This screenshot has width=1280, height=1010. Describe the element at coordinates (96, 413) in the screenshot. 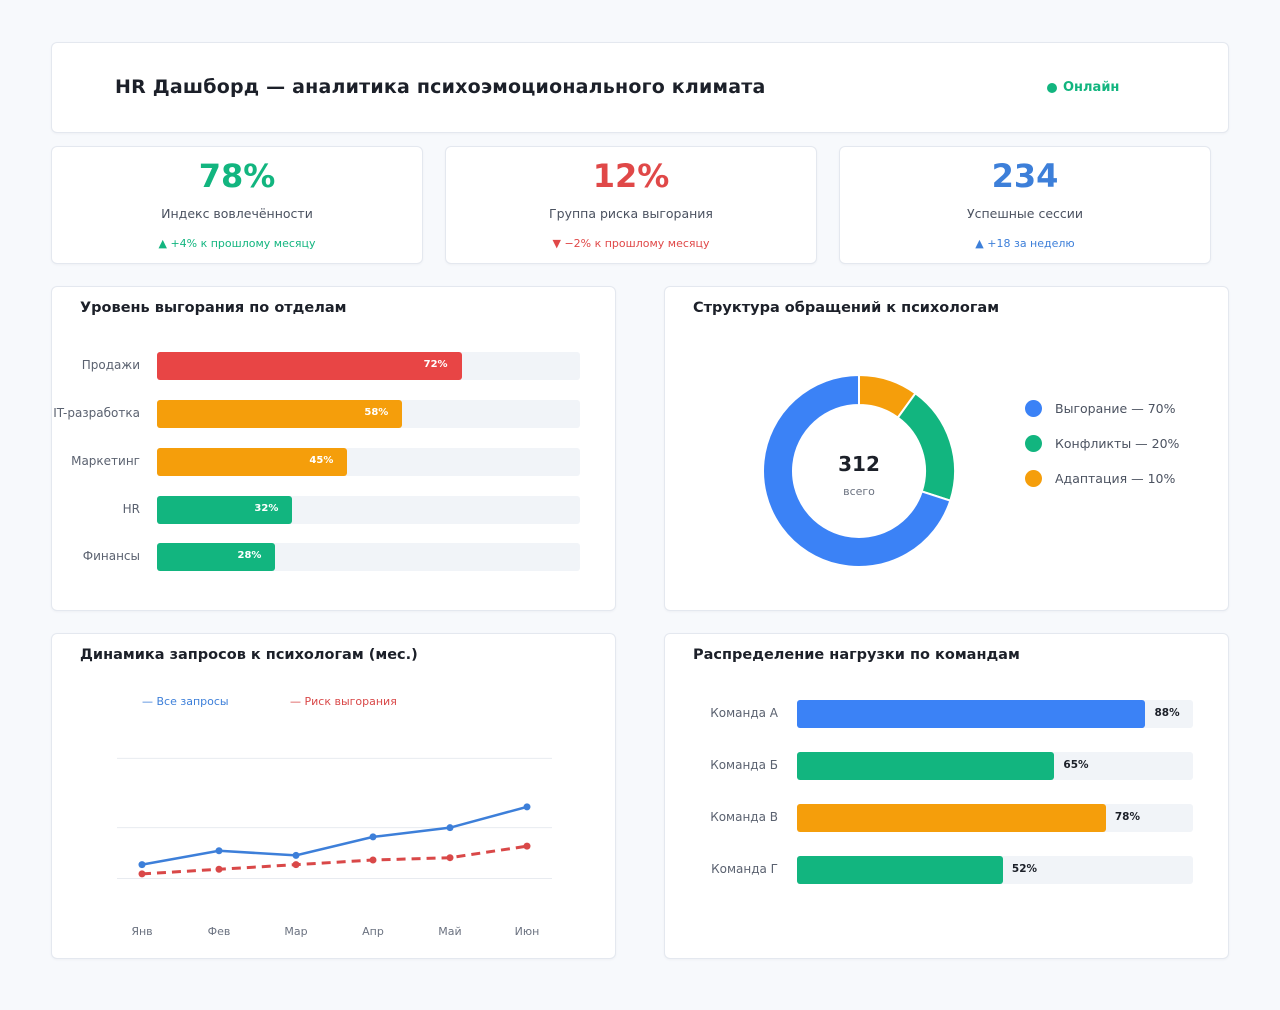

I see `department-label: IT-разработка` at that location.